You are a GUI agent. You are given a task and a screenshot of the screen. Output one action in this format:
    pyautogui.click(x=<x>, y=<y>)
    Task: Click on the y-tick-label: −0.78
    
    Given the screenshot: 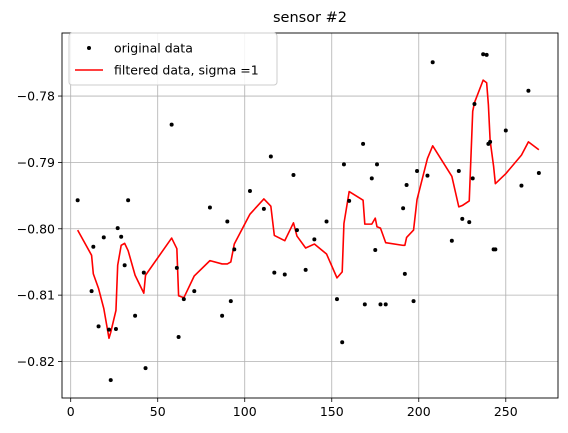 What is the action you would take?
    pyautogui.click(x=36, y=96)
    